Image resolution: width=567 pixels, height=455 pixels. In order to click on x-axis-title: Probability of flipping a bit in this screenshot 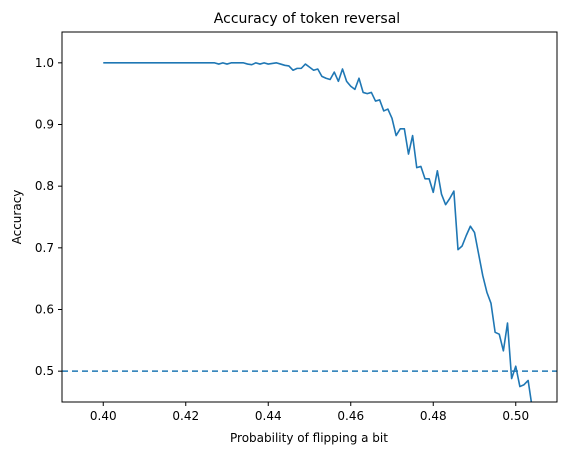, I will do `click(309, 438)`.